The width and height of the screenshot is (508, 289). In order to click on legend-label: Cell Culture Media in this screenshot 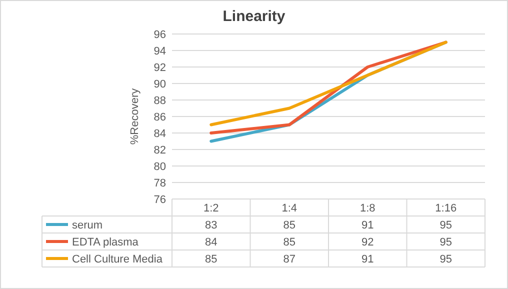, I will do `click(118, 260)`.